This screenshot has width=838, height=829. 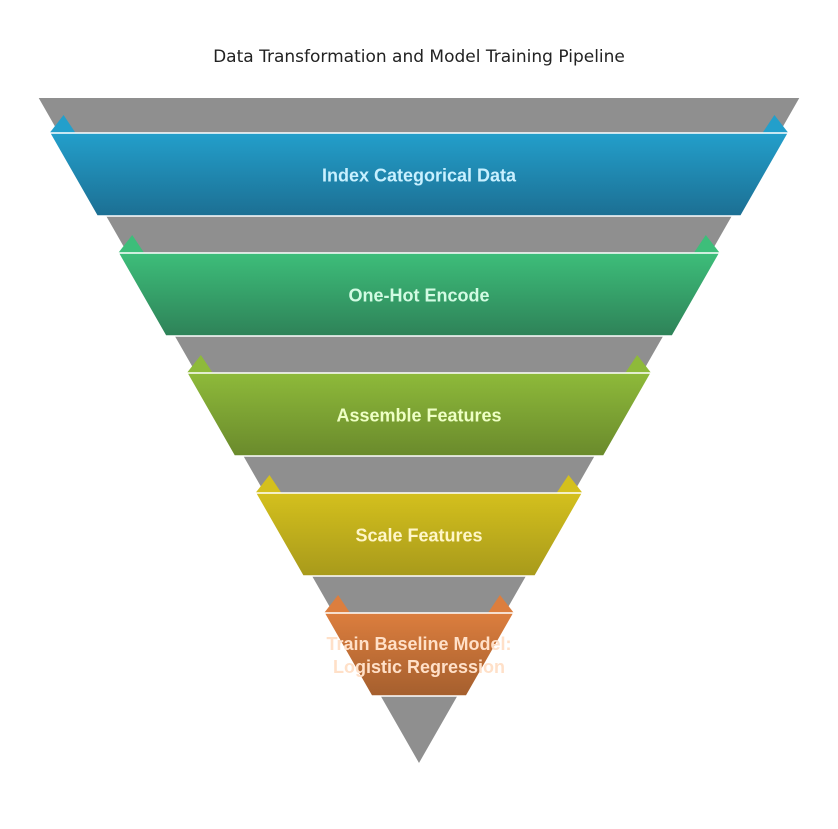 I want to click on stage-label: Index Categorical Data, so click(x=419, y=176).